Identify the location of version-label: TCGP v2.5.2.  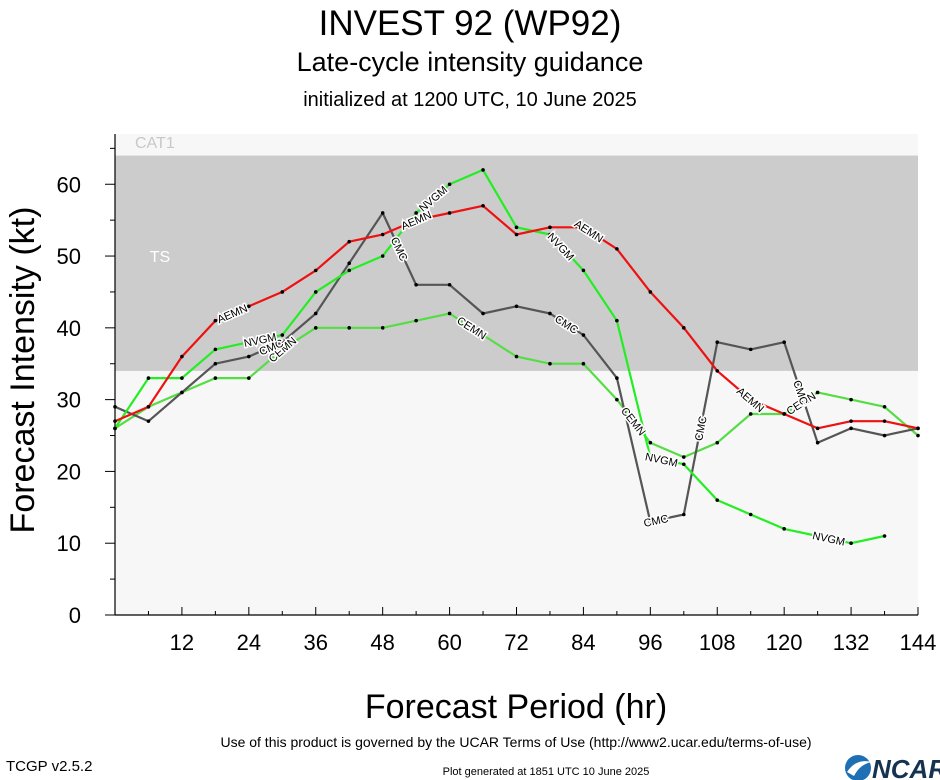
(49, 766).